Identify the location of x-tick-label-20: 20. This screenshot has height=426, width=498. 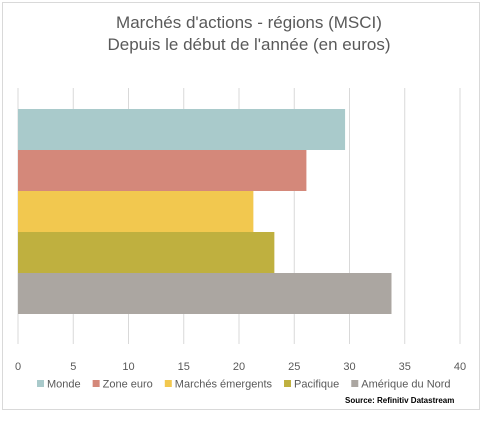
(239, 367).